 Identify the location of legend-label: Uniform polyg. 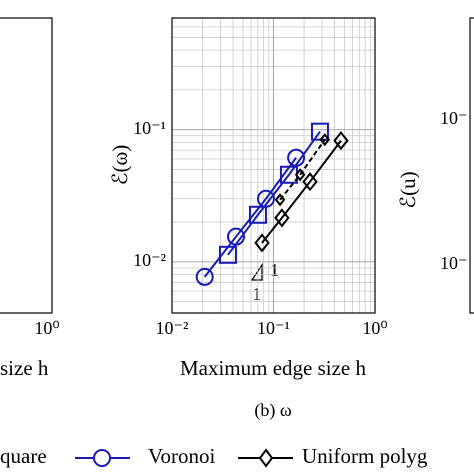
(365, 456).